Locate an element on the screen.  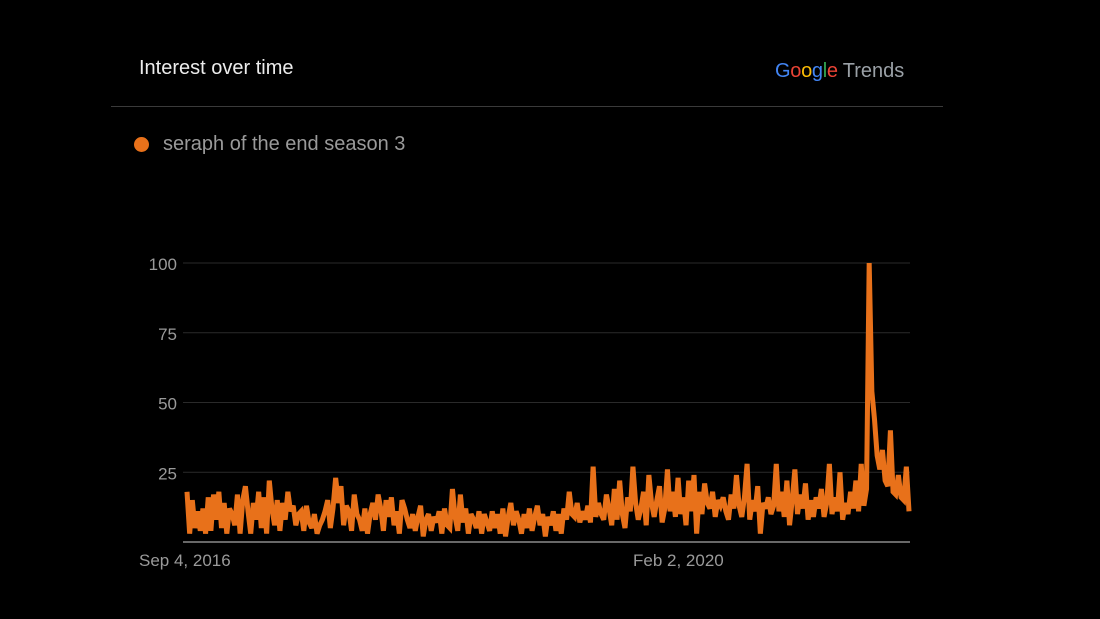
x-tick-label-0: Sep 4, 2016 is located at coordinates (185, 560).